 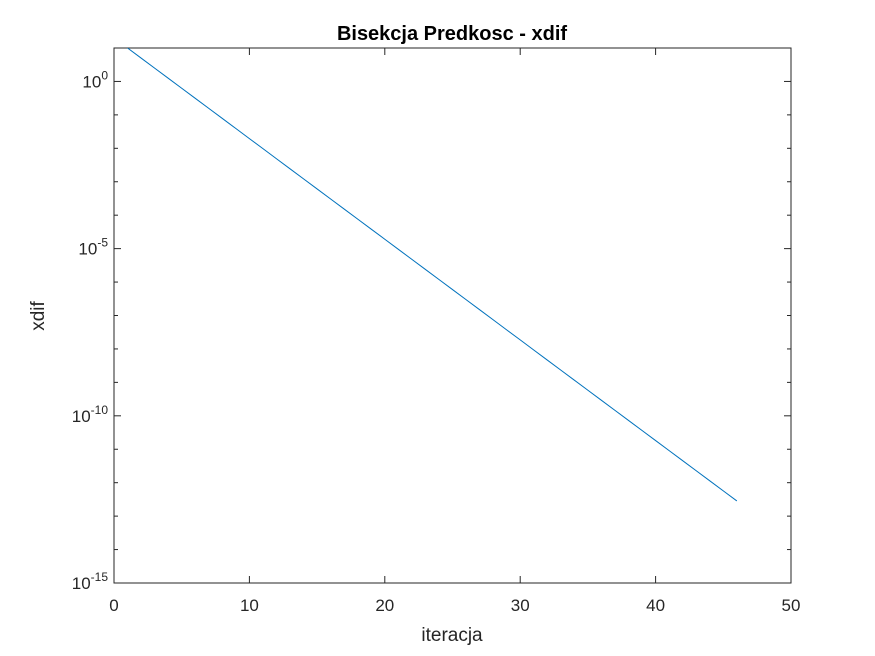 What do you see at coordinates (791, 605) in the screenshot?
I see `x-tick-label: 50` at bounding box center [791, 605].